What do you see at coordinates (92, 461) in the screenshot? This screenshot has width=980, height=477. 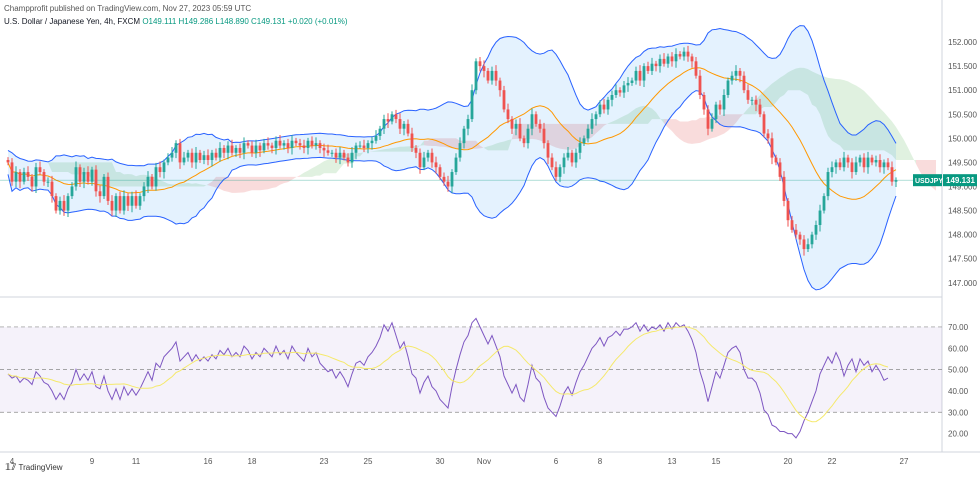 I see `time-tick-label: 9` at bounding box center [92, 461].